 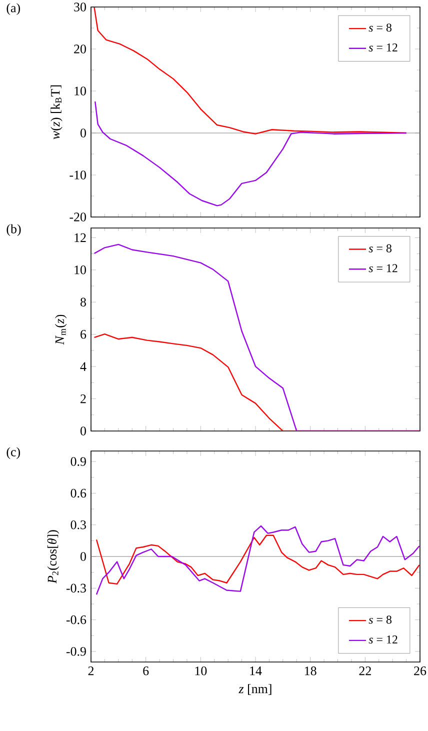 I want to click on y-tick-label: -0.9, so click(x=76, y=651).